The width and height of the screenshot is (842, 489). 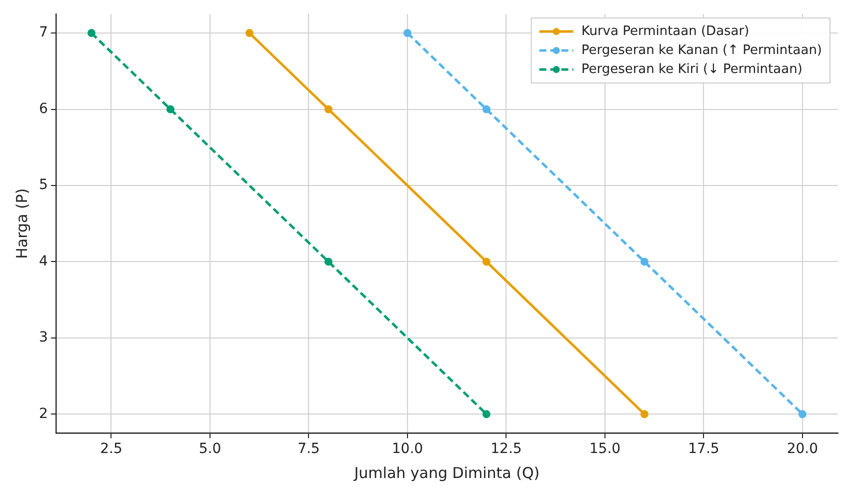 I want to click on x-tick-label: 2.5, so click(x=111, y=449).